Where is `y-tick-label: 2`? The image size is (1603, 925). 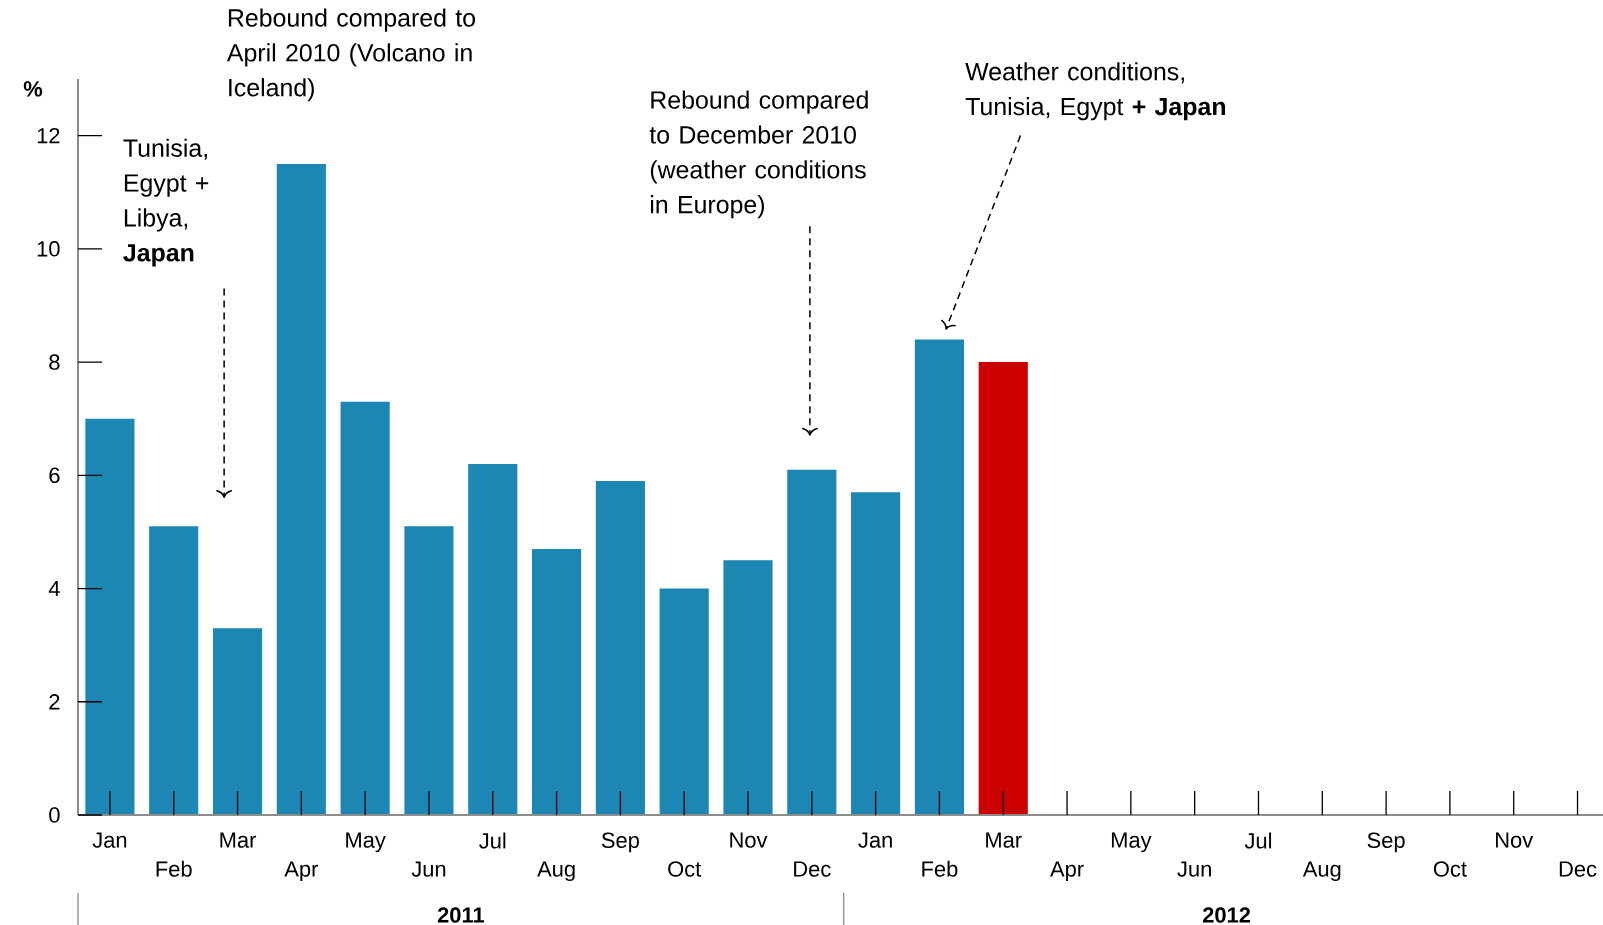
y-tick-label: 2 is located at coordinates (54, 702).